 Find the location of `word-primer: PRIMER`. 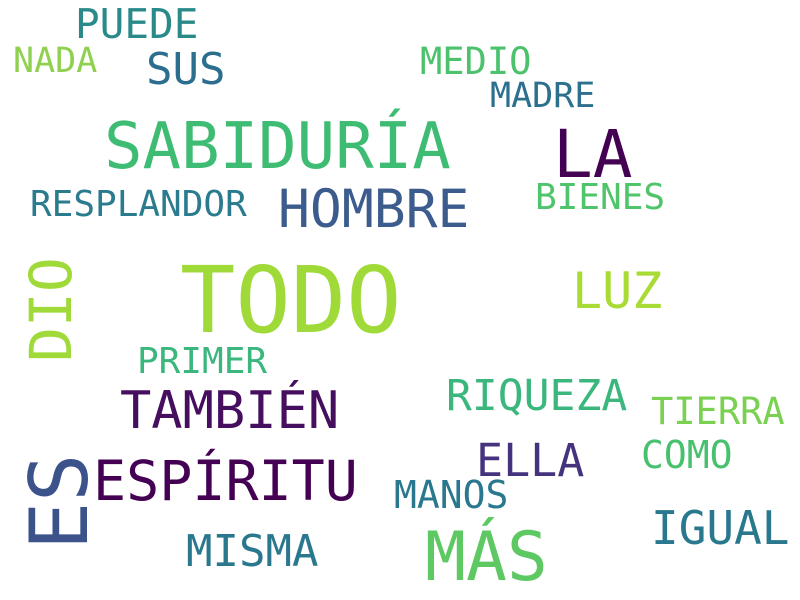

word-primer: PRIMER is located at coordinates (202, 361).